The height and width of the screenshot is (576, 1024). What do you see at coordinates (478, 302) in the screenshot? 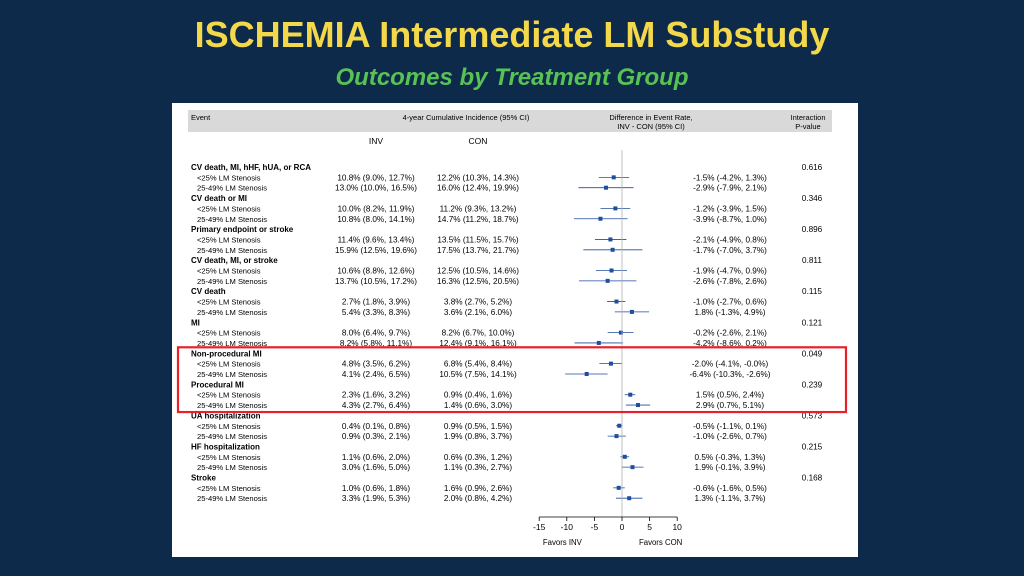
I see `con-incidence: 3.8% (2.7%, 5.2%)` at bounding box center [478, 302].